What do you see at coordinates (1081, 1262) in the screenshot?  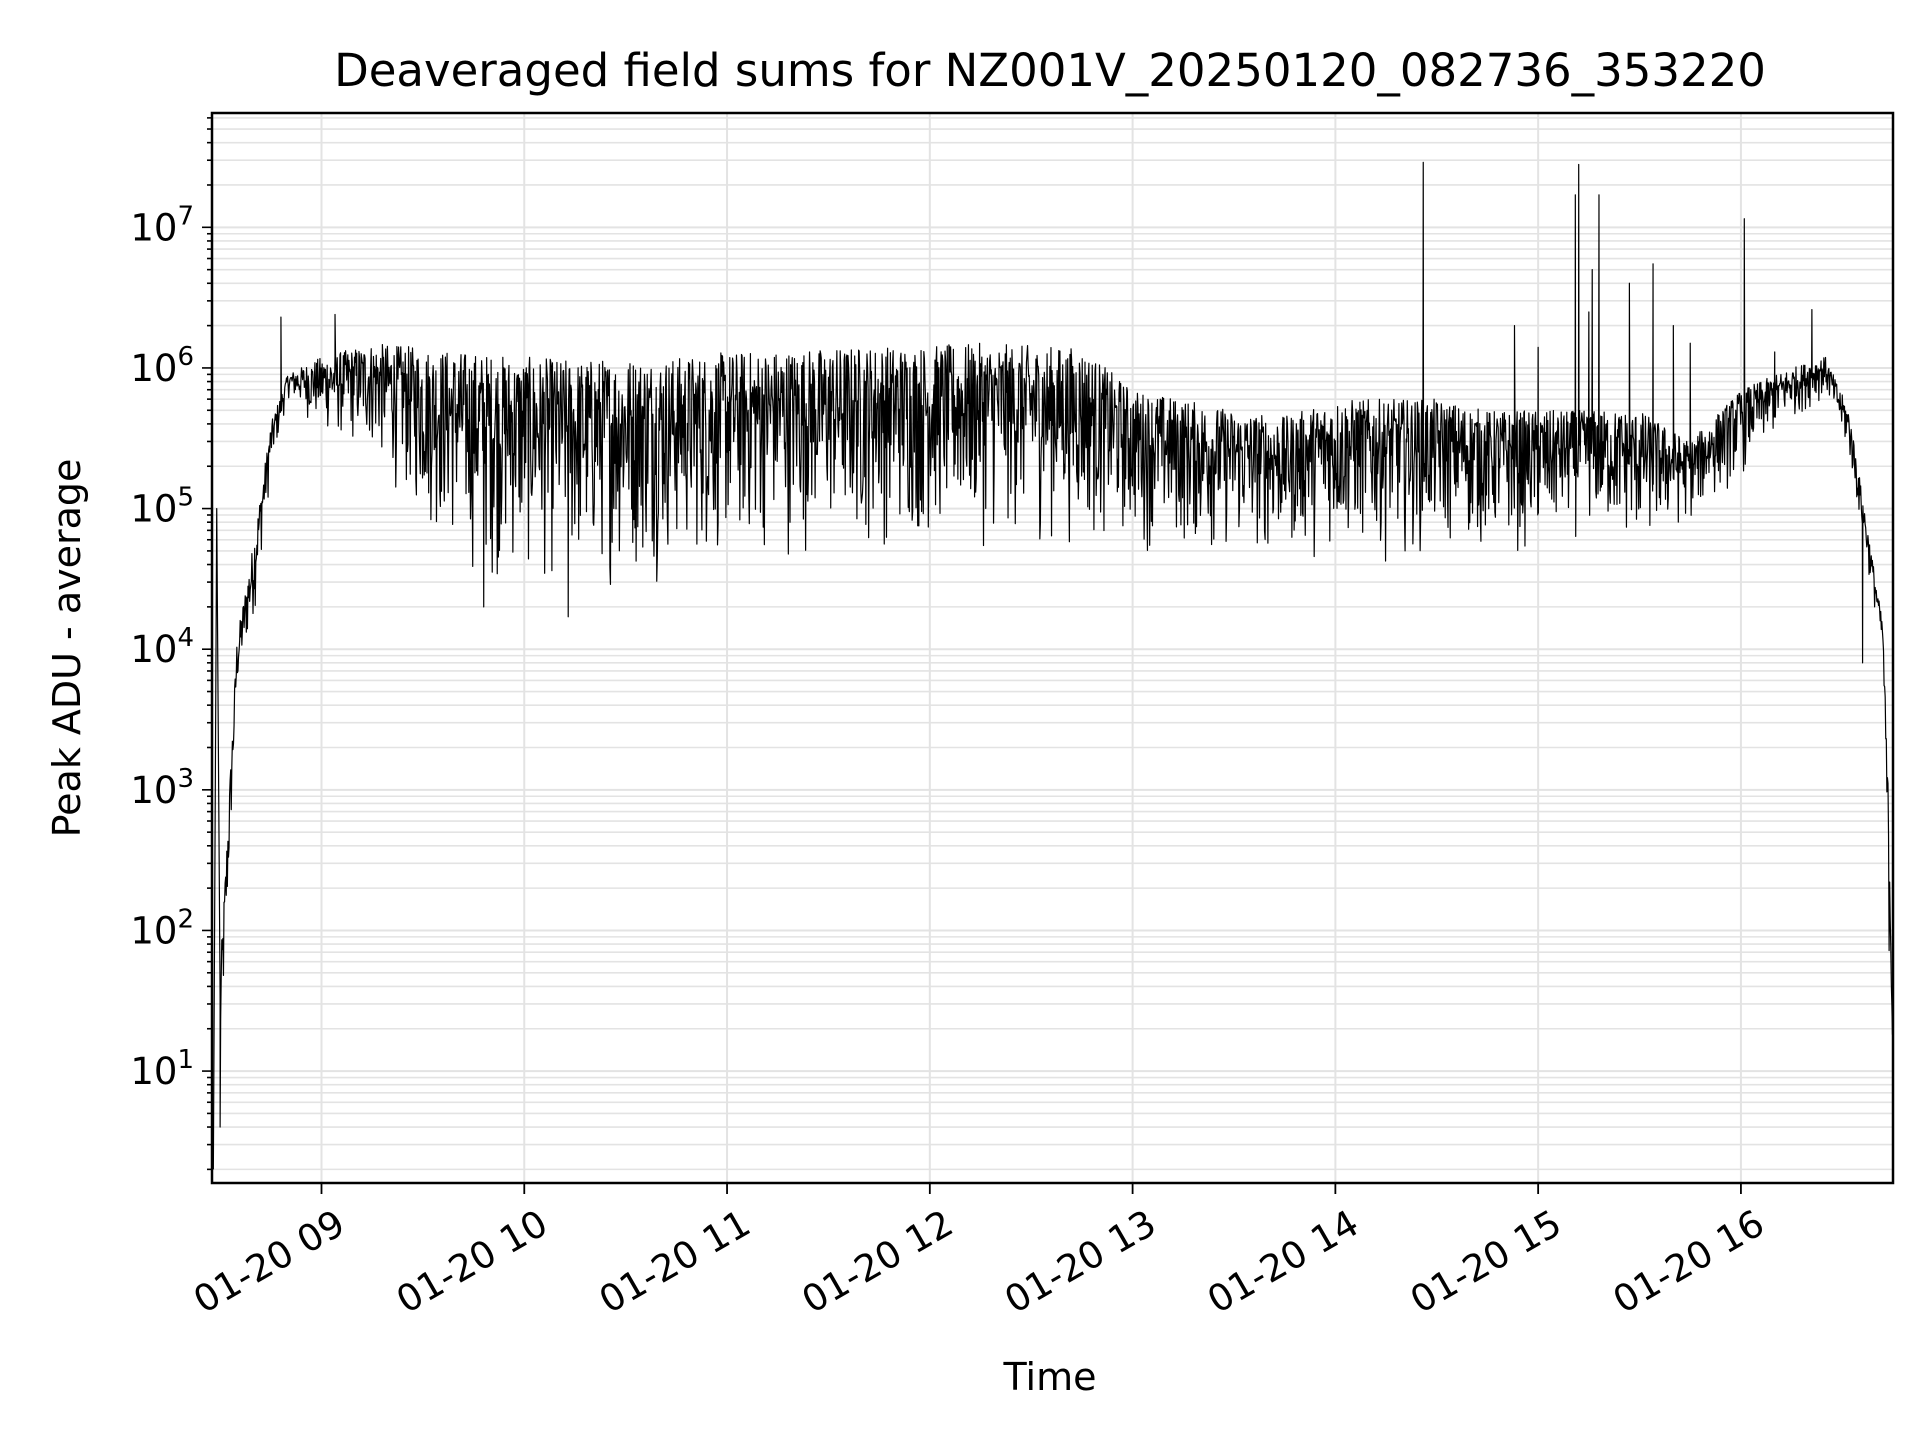 I see `x-tick-label: 01-20 13` at bounding box center [1081, 1262].